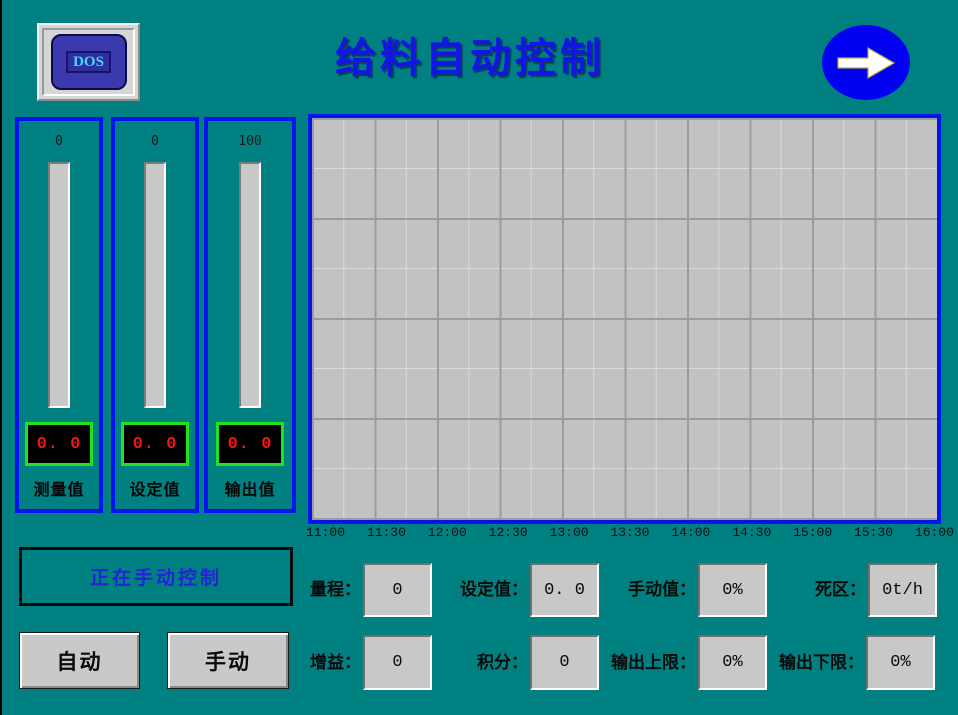  I want to click on control-status-text: 正在手动控制, so click(155, 578).